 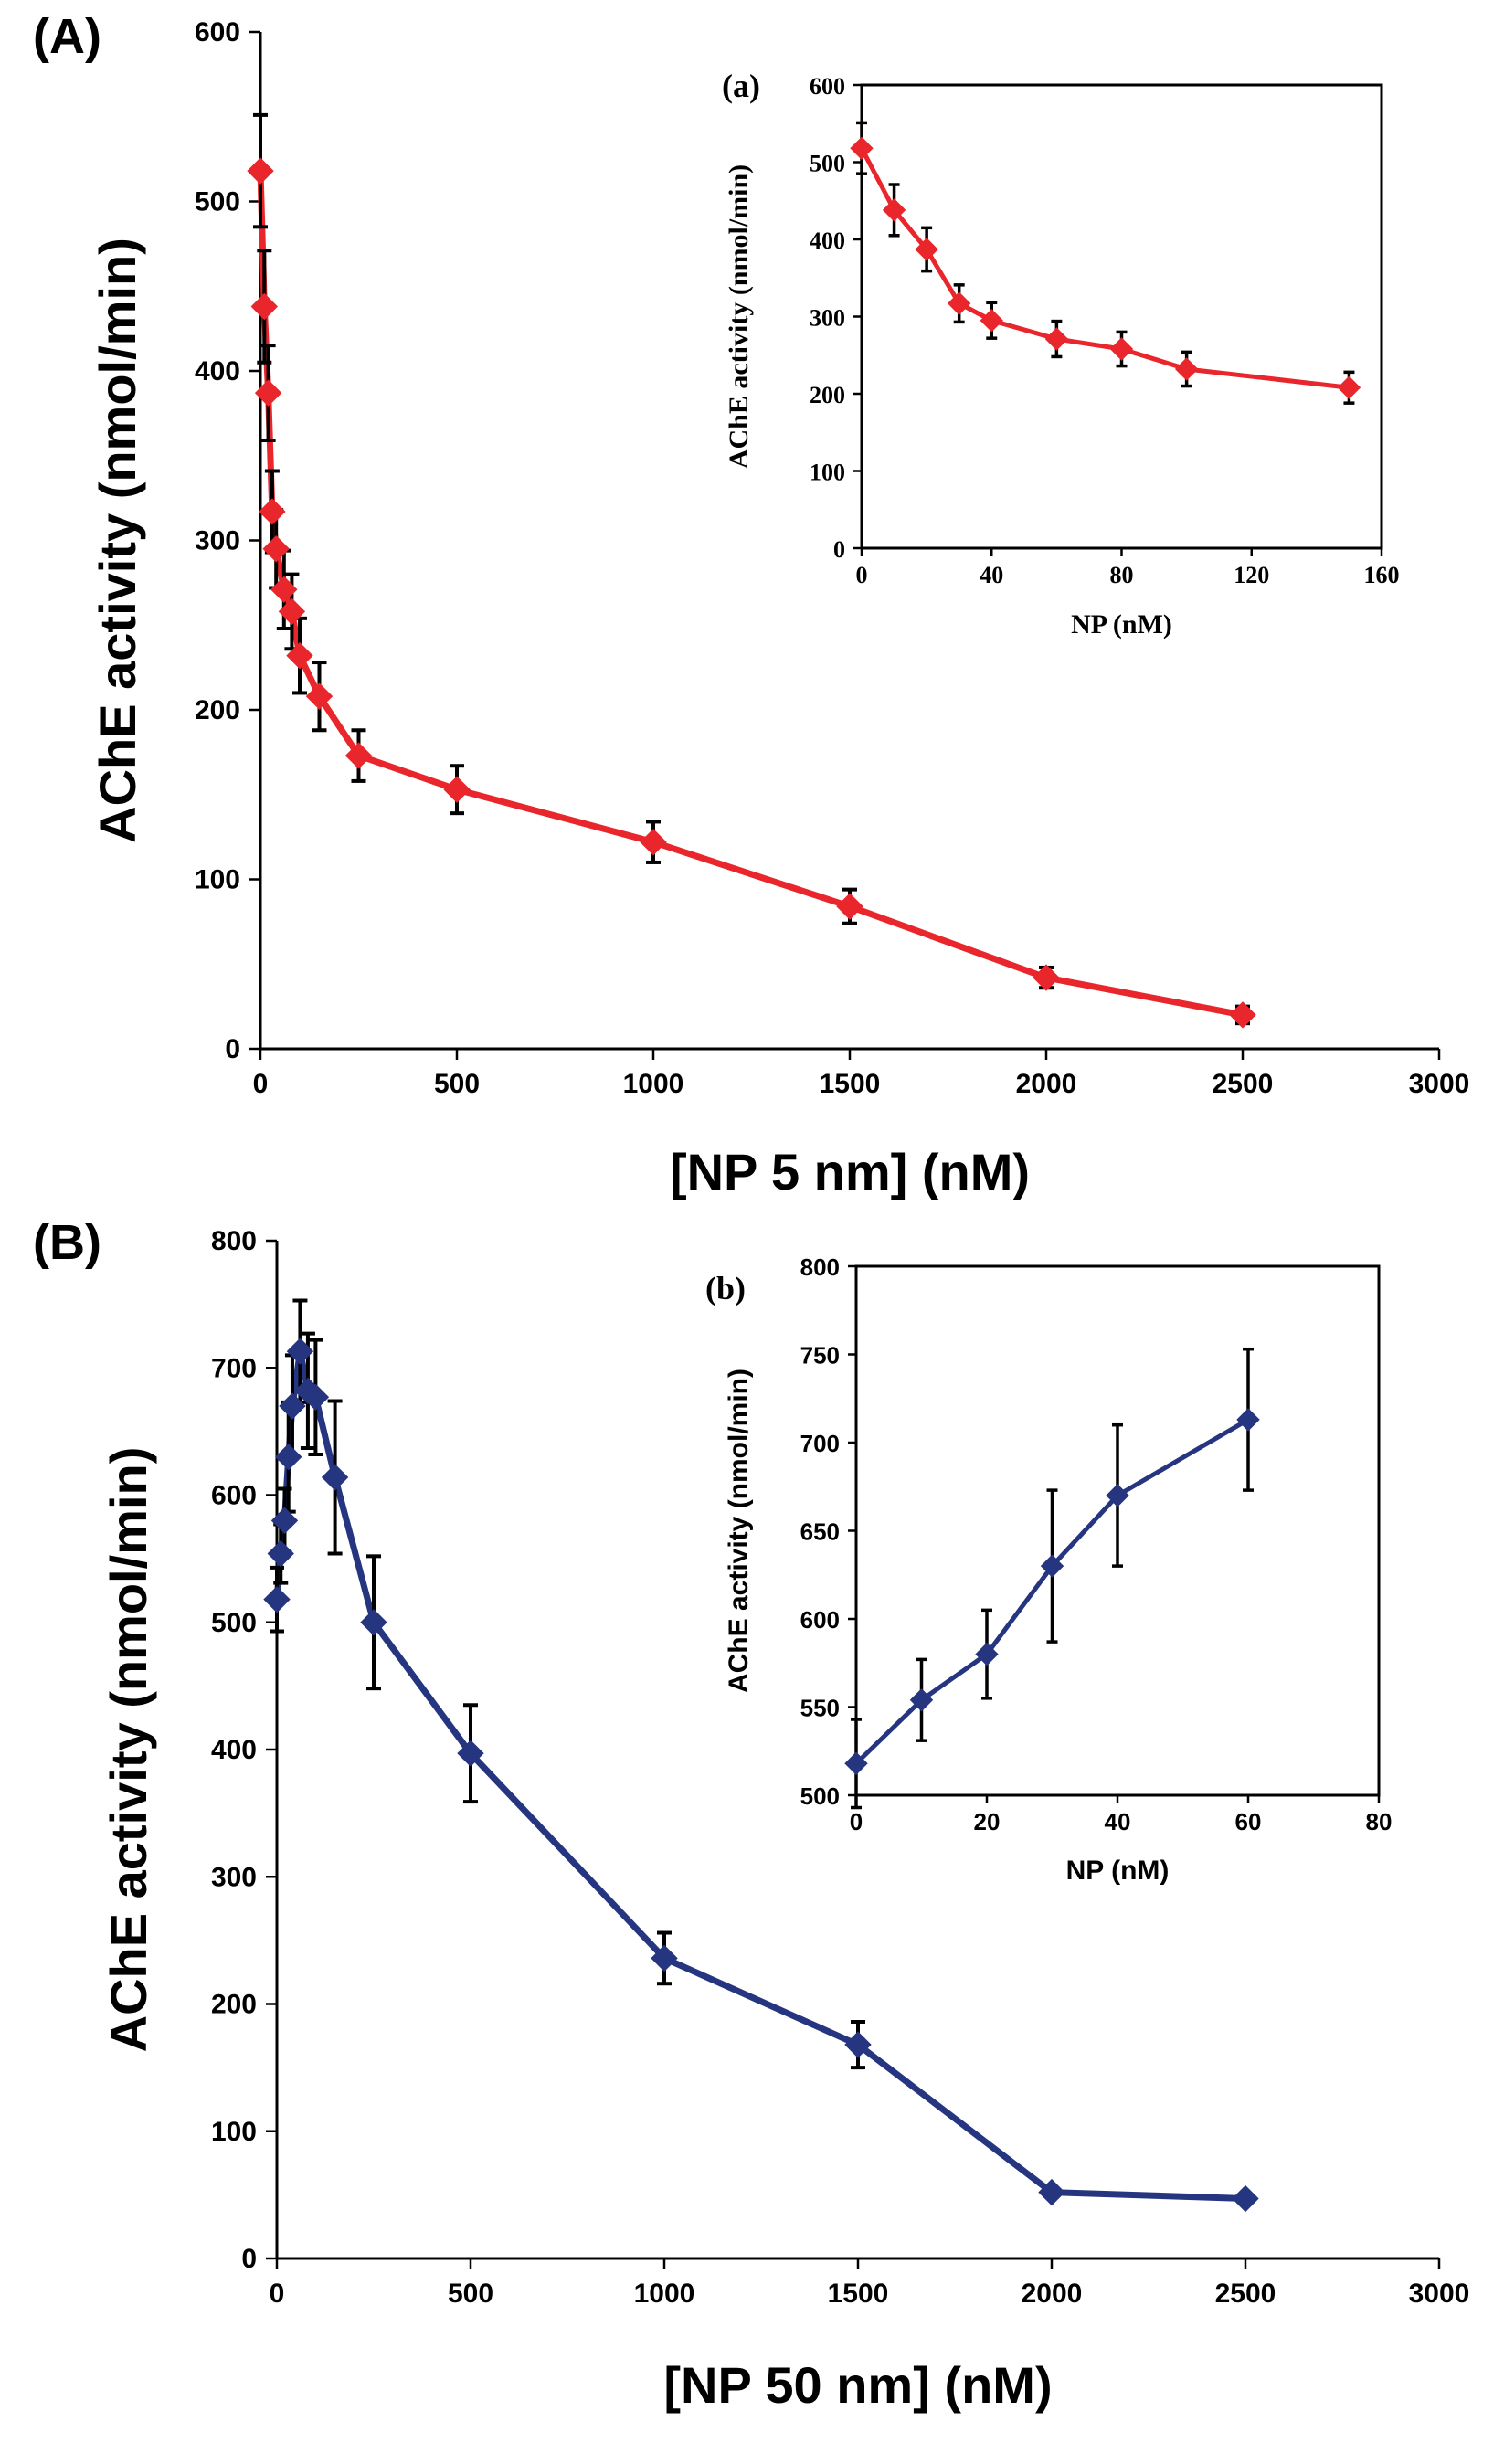 What do you see at coordinates (827, 473) in the screenshot?
I see `y-tick-label: 100` at bounding box center [827, 473].